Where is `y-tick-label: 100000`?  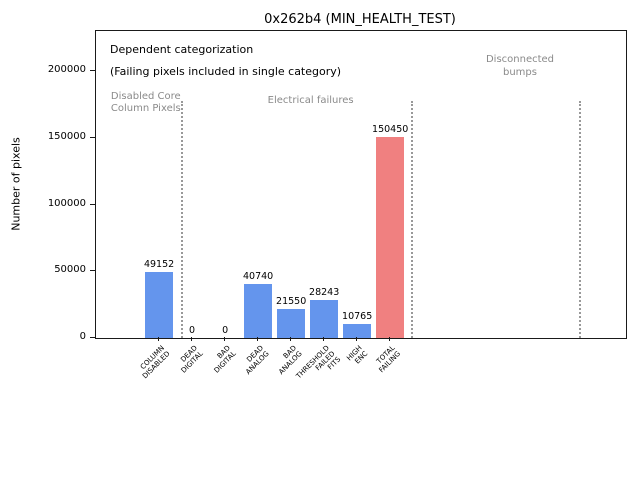 y-tick-label: 100000 is located at coordinates (66, 203).